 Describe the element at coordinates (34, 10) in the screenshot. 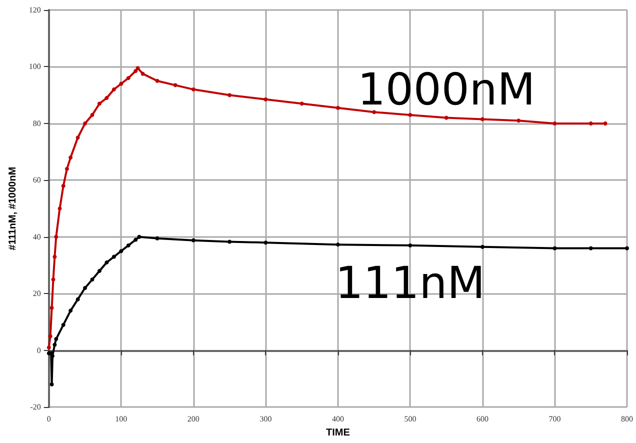

I see `y-tick-label: 120` at that location.